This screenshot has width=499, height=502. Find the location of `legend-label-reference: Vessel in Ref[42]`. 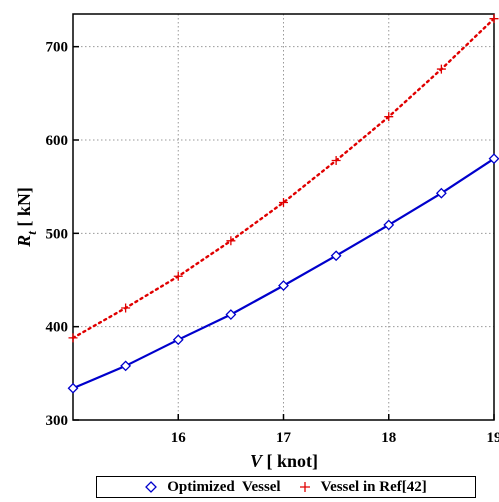

legend-label-reference: Vessel in Ref[42] is located at coordinates (373, 486).